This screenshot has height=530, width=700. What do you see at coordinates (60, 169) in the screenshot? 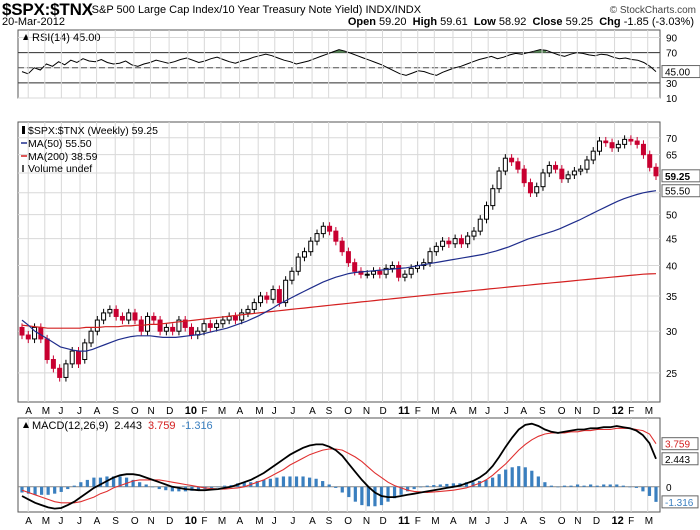
I see `volume-legend: Volume undef` at bounding box center [60, 169].